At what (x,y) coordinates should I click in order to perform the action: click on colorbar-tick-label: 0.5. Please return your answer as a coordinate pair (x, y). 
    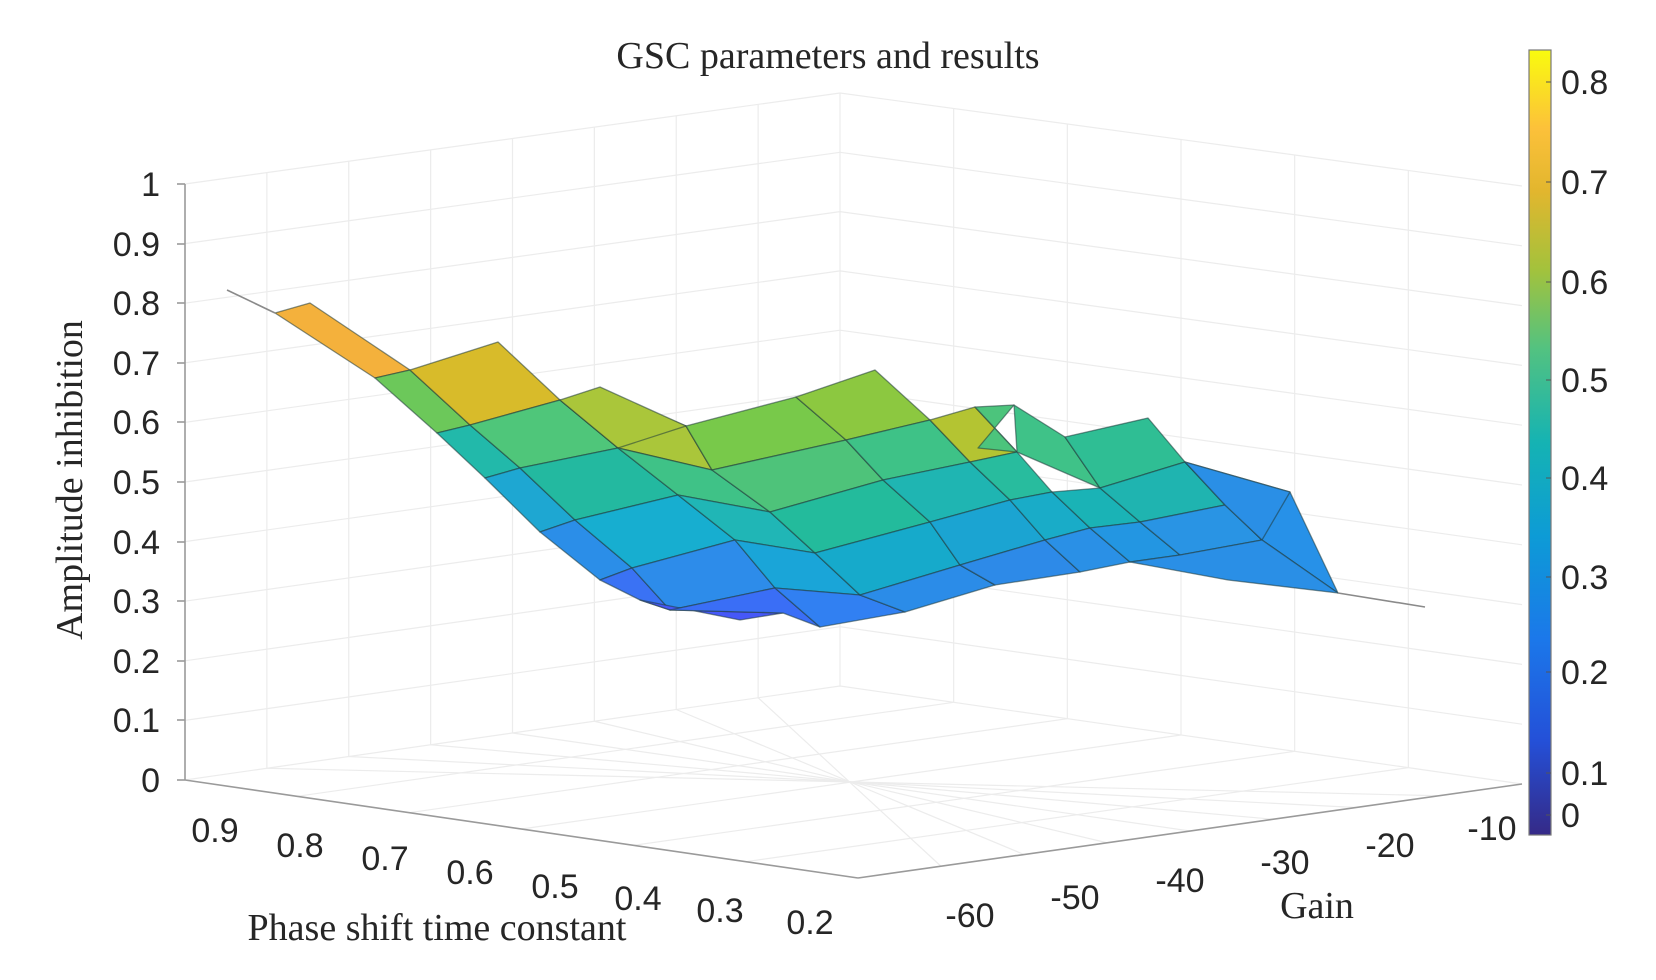
    Looking at the image, I should click on (1584, 381).